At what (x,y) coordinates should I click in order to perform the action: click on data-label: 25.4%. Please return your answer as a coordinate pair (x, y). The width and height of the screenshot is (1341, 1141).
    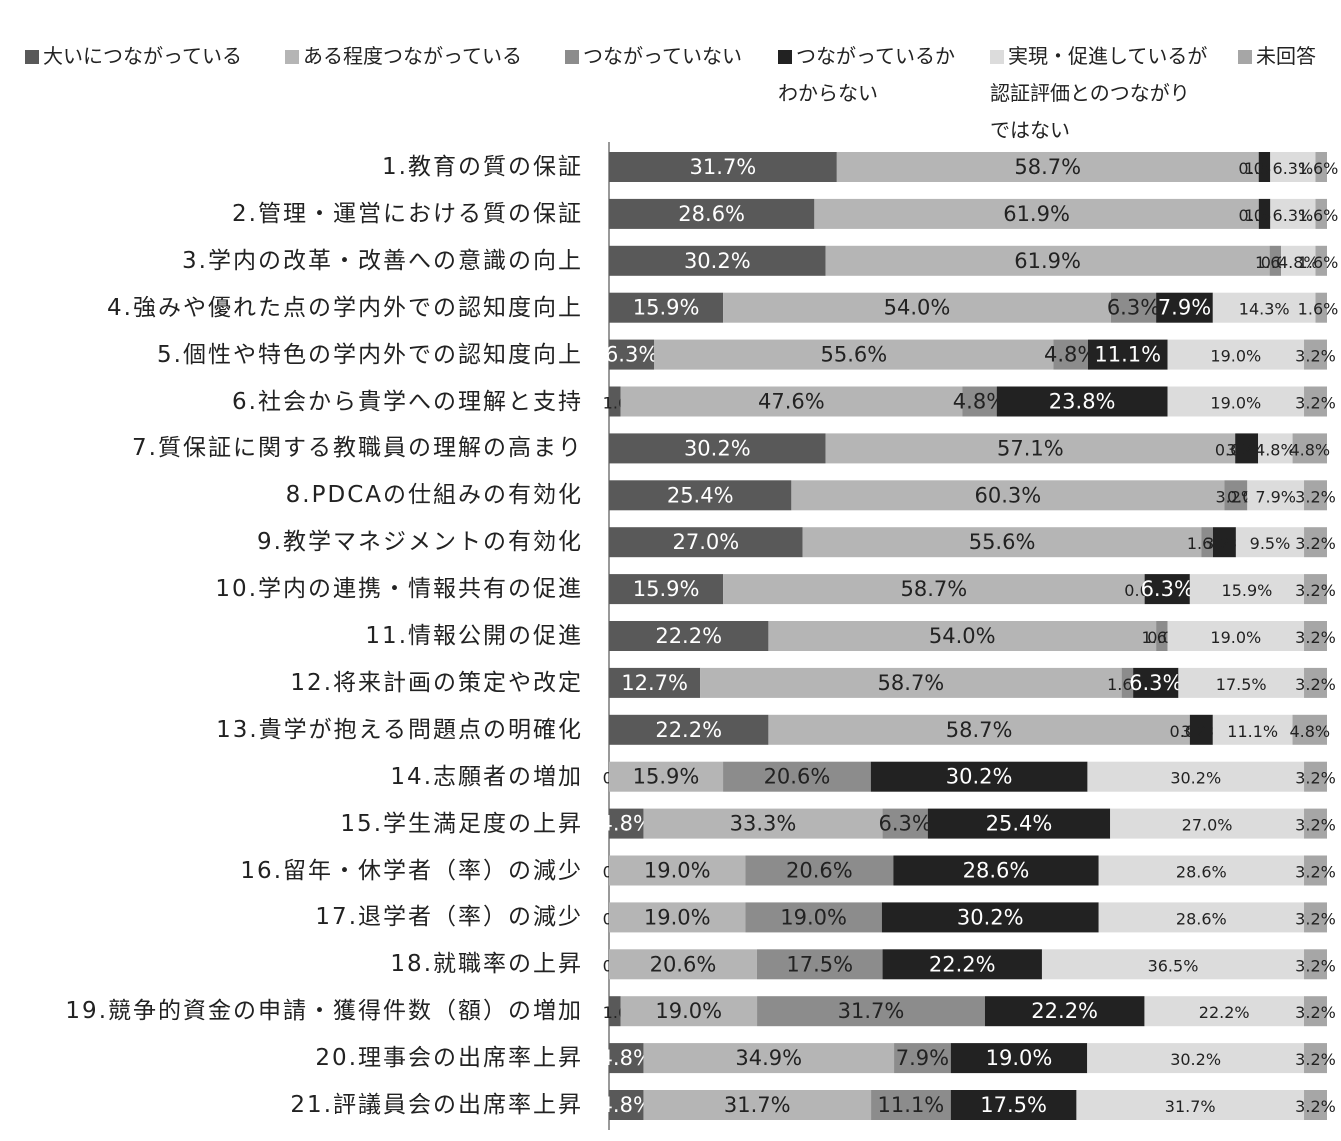
    Looking at the image, I should click on (1019, 824).